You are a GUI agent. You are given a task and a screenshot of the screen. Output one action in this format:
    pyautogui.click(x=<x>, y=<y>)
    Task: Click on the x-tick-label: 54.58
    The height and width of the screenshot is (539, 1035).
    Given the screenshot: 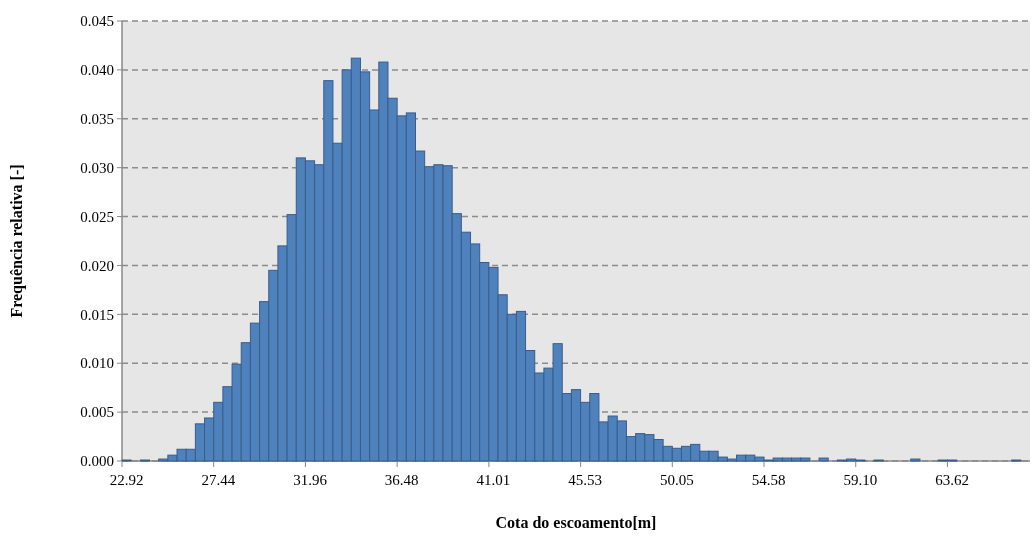 What is the action you would take?
    pyautogui.click(x=768, y=480)
    